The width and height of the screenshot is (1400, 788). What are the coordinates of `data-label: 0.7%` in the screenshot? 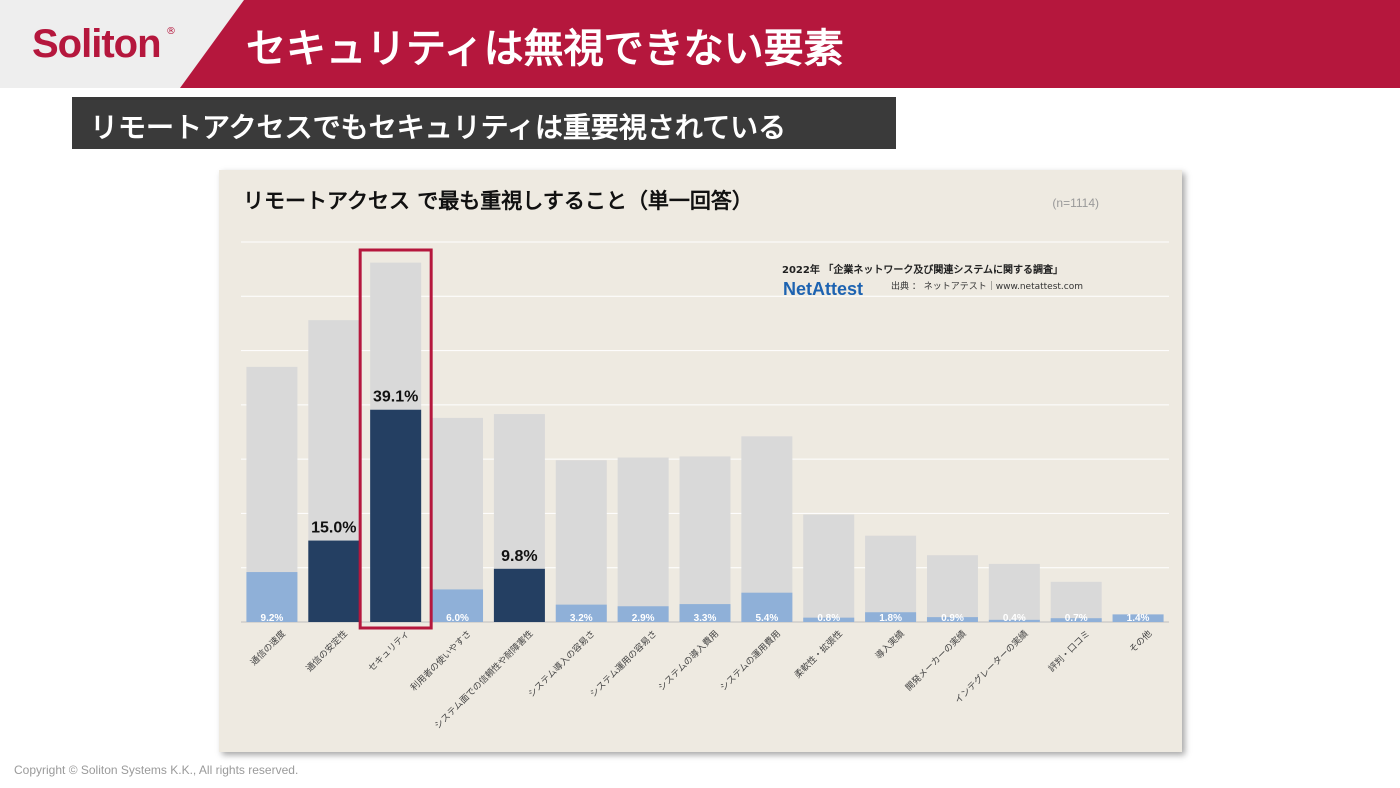 It's located at (1076, 618).